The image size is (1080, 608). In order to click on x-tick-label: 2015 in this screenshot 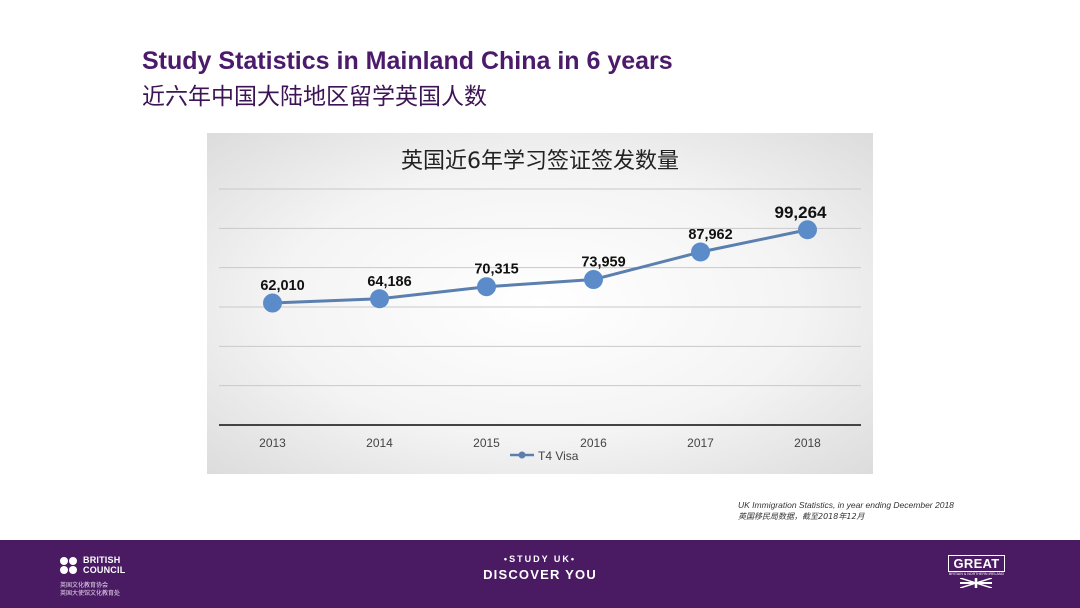, I will do `click(486, 443)`.